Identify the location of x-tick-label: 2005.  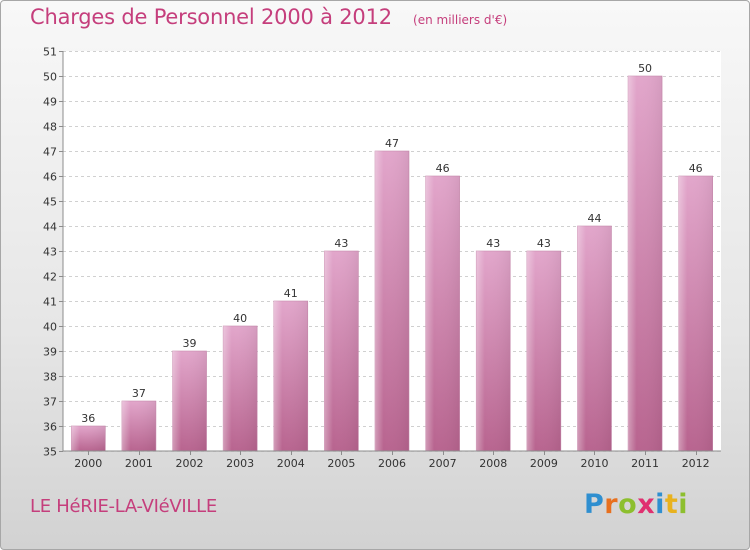
(341, 463).